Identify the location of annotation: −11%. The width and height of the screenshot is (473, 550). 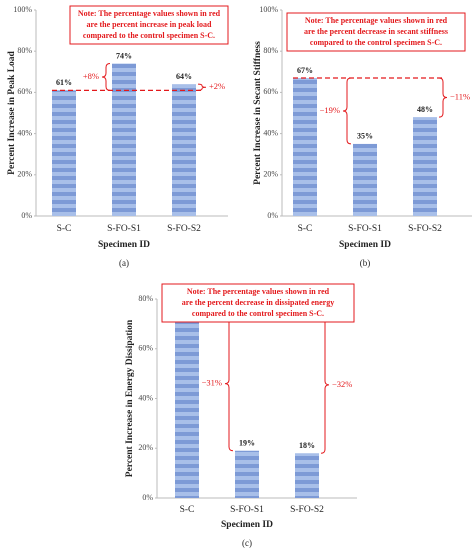
(460, 97).